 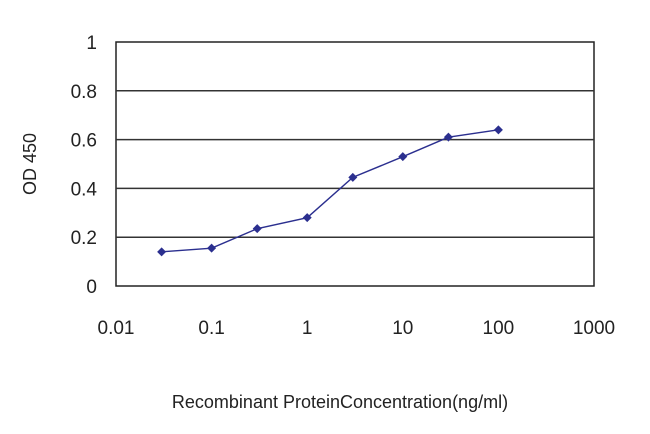 What do you see at coordinates (91, 43) in the screenshot?
I see `y-tick-label: 1` at bounding box center [91, 43].